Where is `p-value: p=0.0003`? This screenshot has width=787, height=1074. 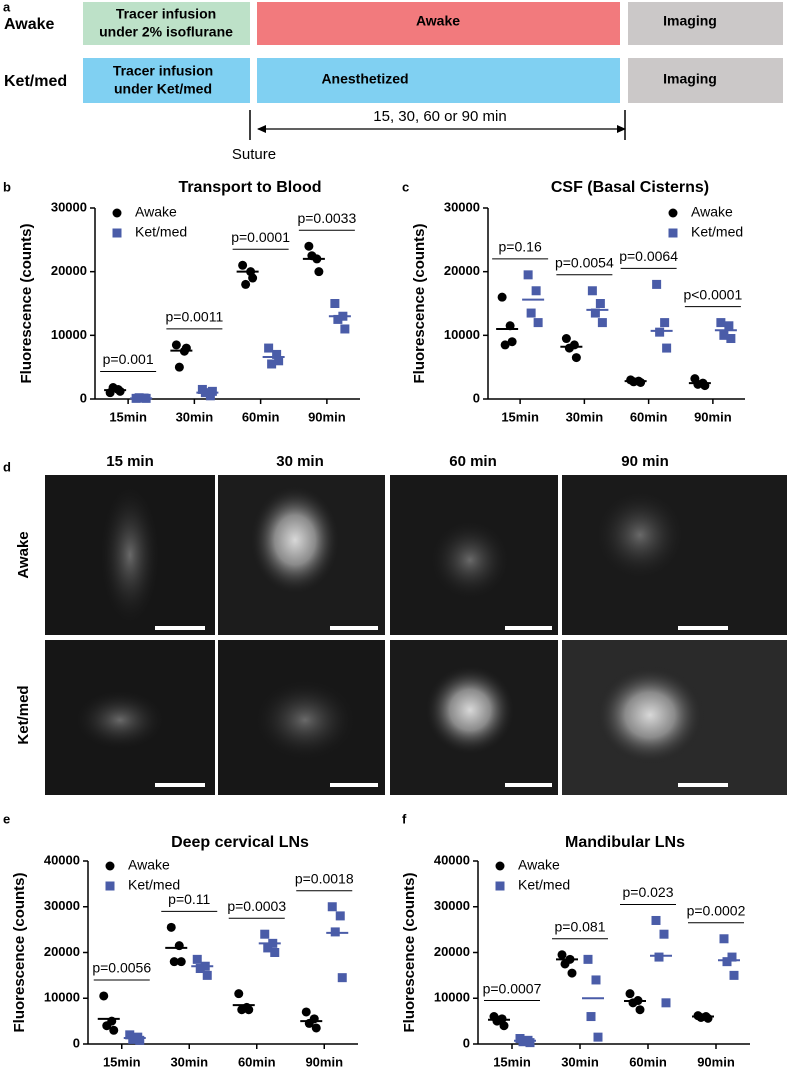 p-value: p=0.0003 is located at coordinates (256, 906).